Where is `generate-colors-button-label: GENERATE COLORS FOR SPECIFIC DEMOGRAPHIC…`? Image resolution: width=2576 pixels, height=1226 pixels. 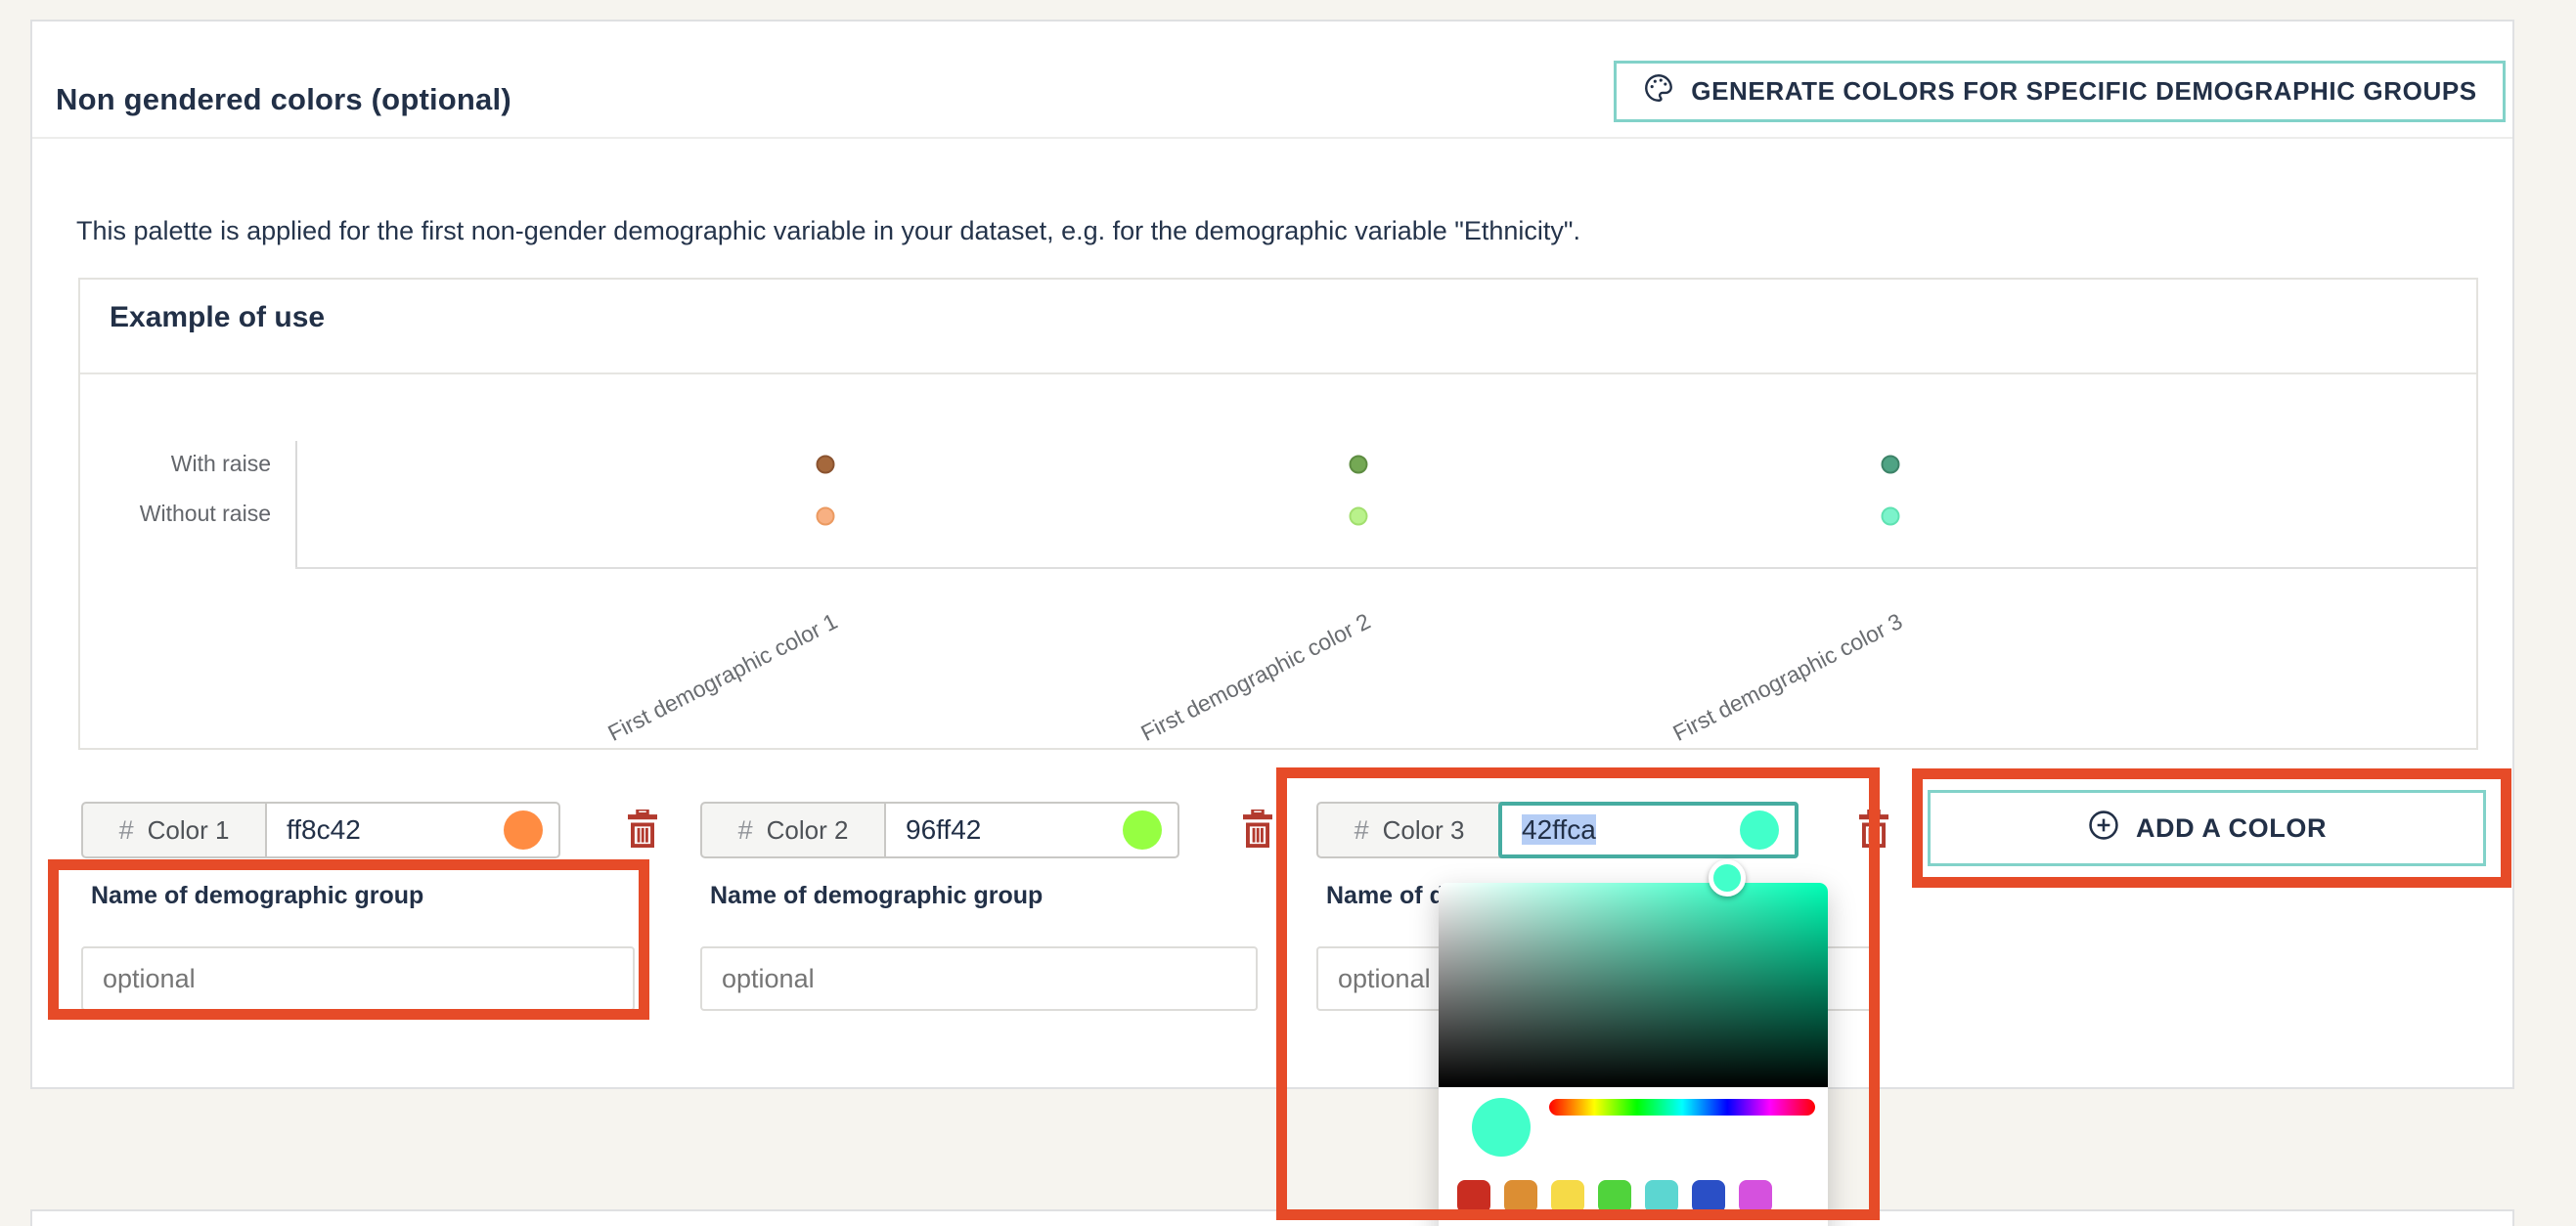 generate-colors-button-label: GENERATE COLORS FOR SPECIFIC DEMOGRAPHIC… is located at coordinates (2084, 91).